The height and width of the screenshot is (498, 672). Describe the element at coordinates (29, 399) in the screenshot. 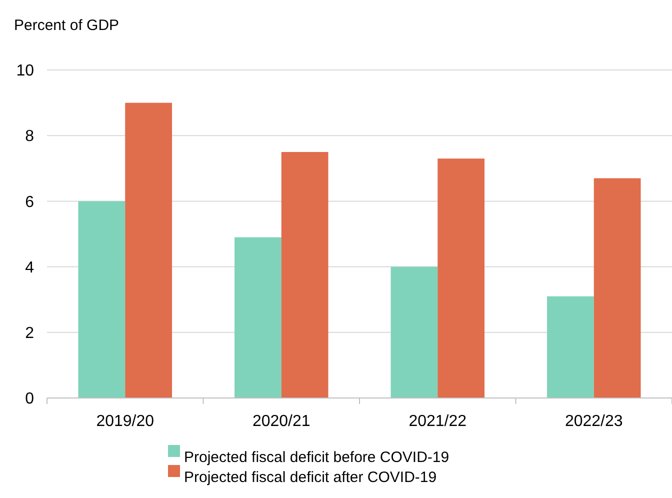

I see `y-tick-label: 0` at that location.